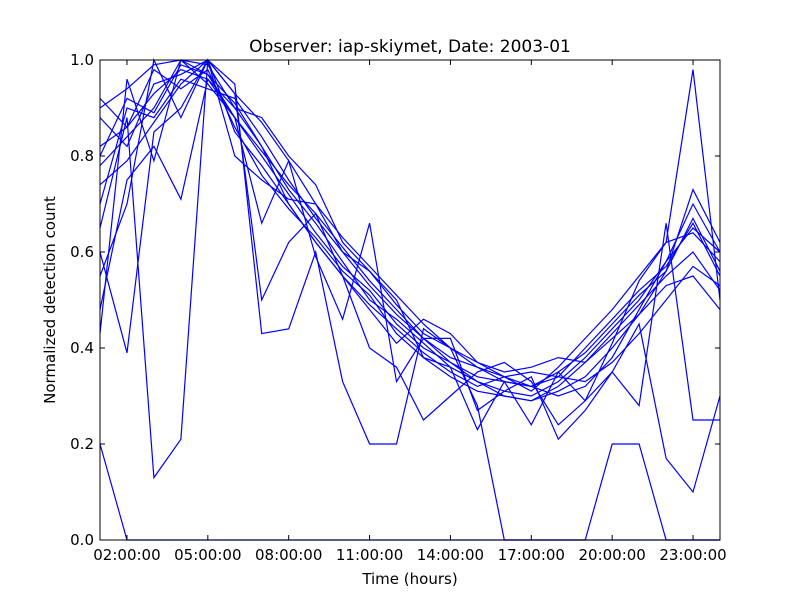 The image size is (800, 600). Describe the element at coordinates (207, 555) in the screenshot. I see `x-tick-label: 05:00:00` at that location.